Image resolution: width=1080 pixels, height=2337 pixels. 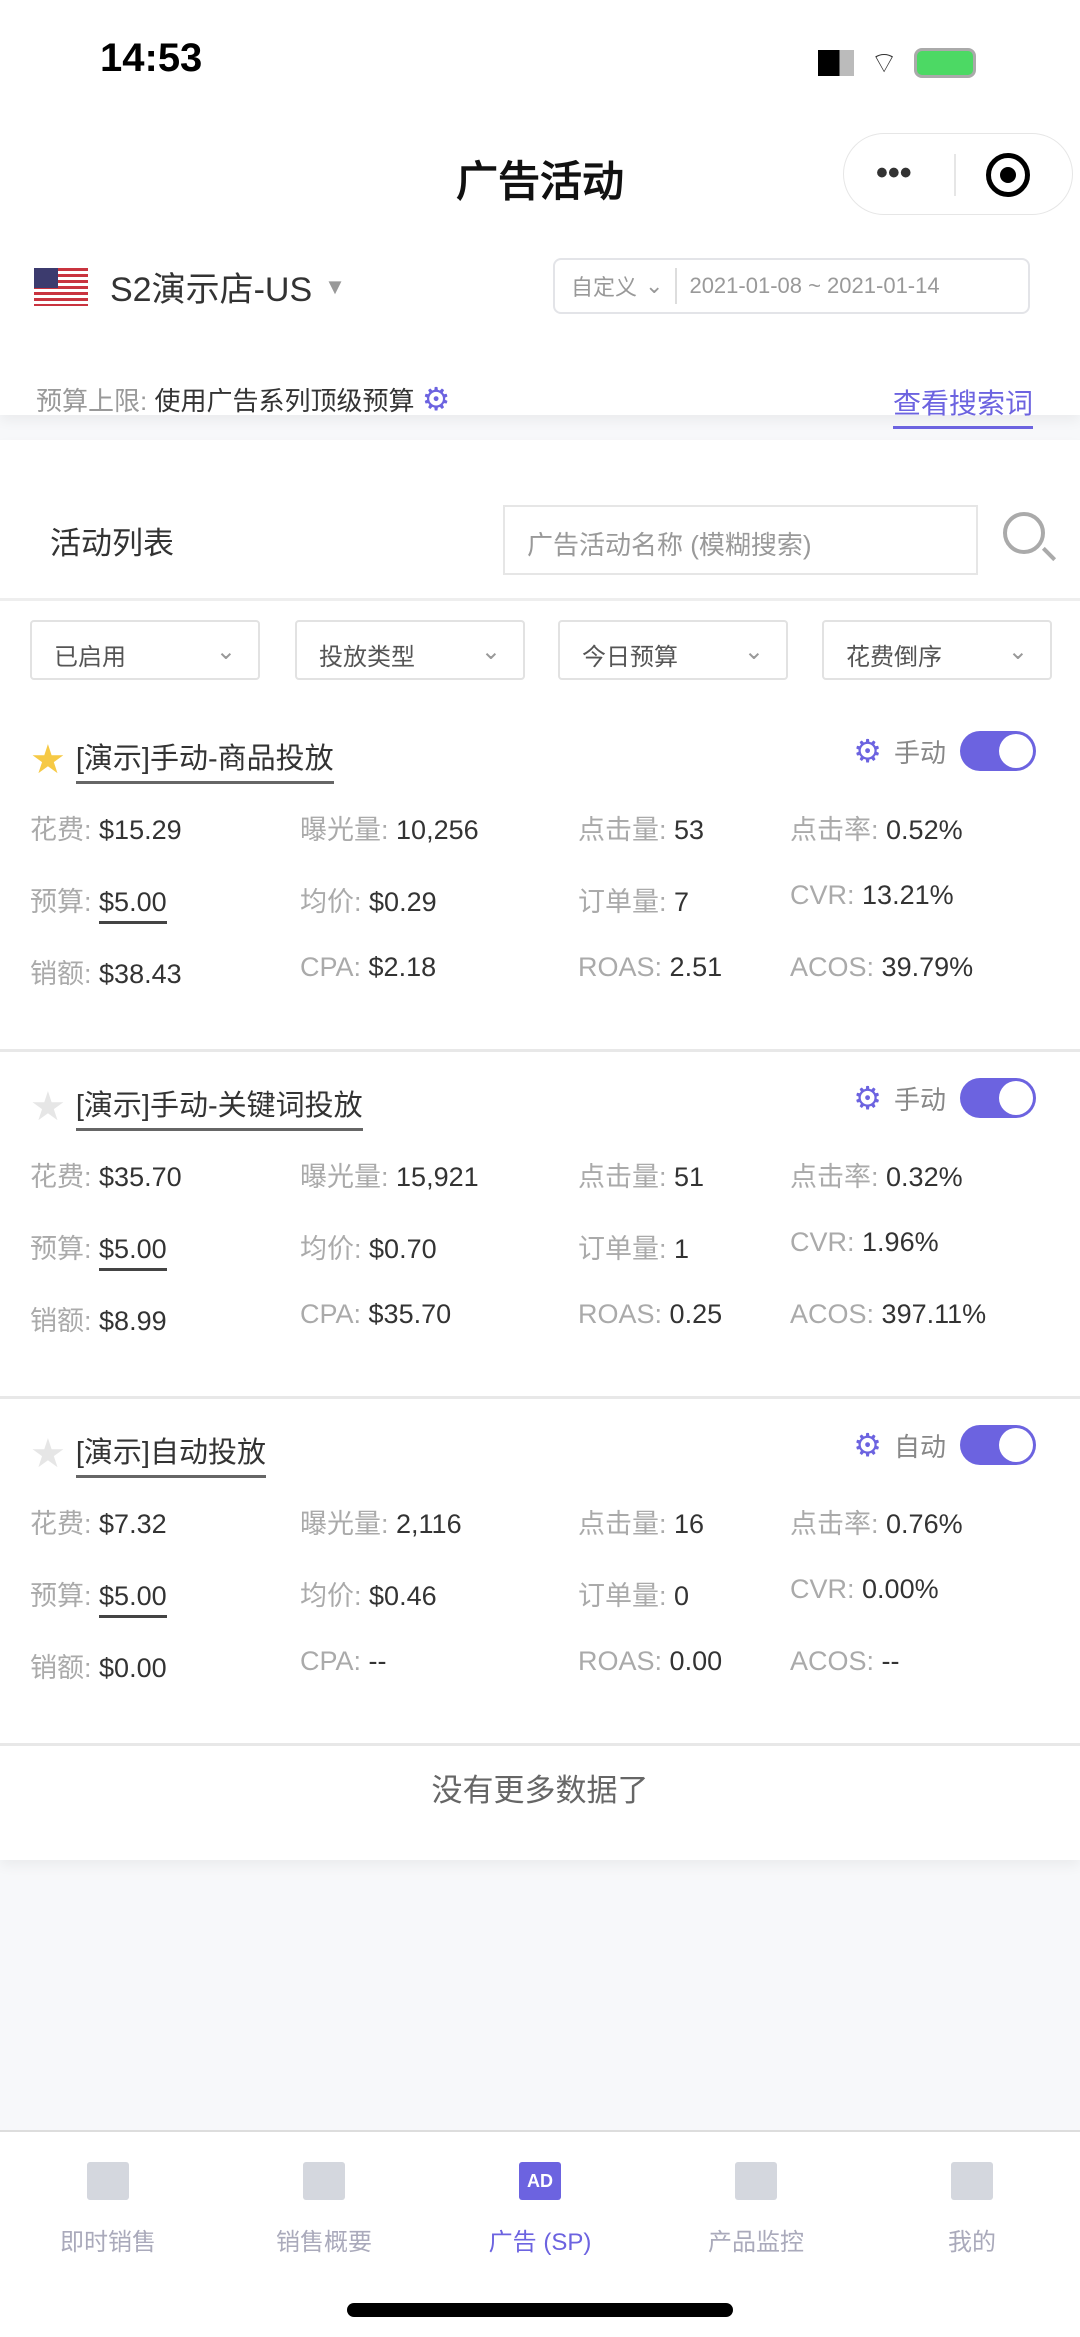 What do you see at coordinates (876, 1521) in the screenshot?
I see `metric: 点击率: 0.76%` at bounding box center [876, 1521].